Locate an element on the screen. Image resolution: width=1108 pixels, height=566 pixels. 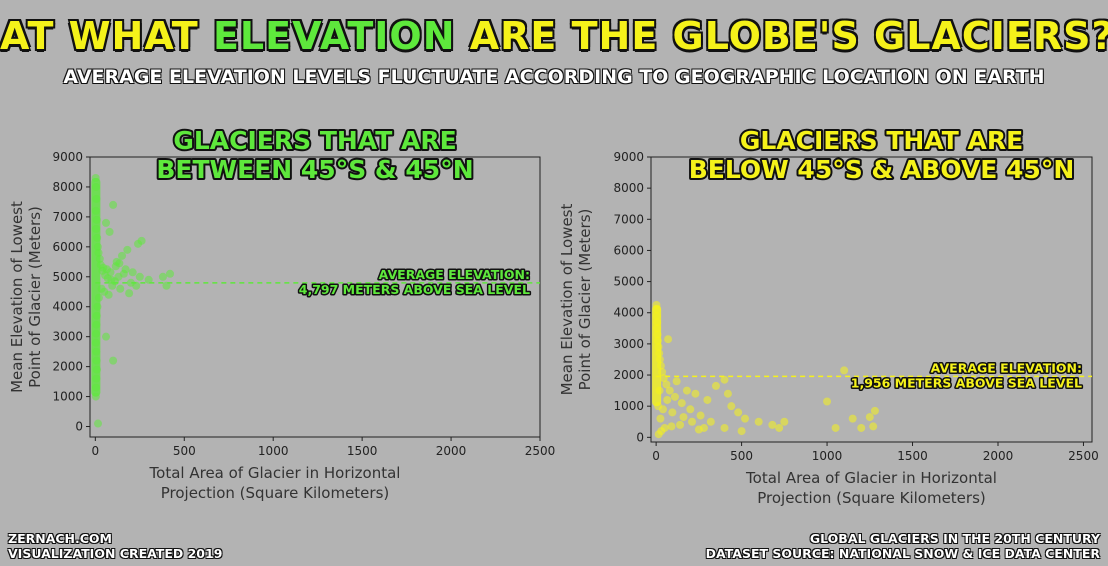
y-axis-label-line: Mean Elevation of Lowest is located at coordinates (567, 300).